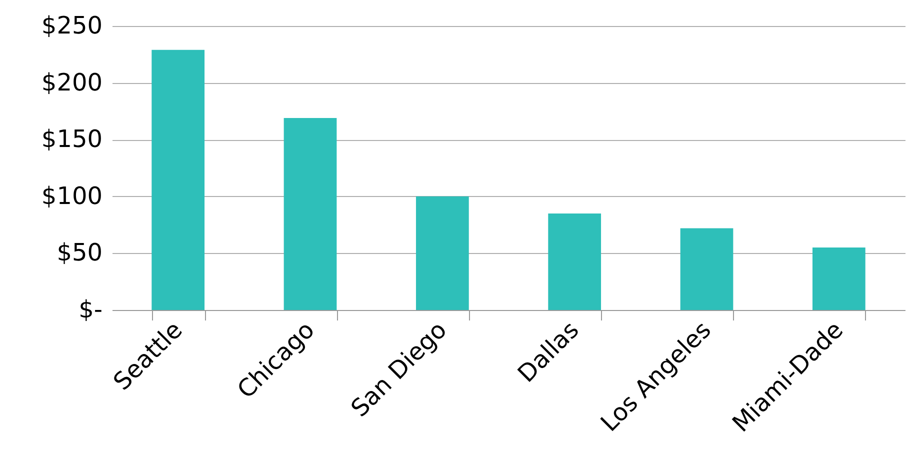  I want to click on y-tick-label: $200, so click(71, 82).